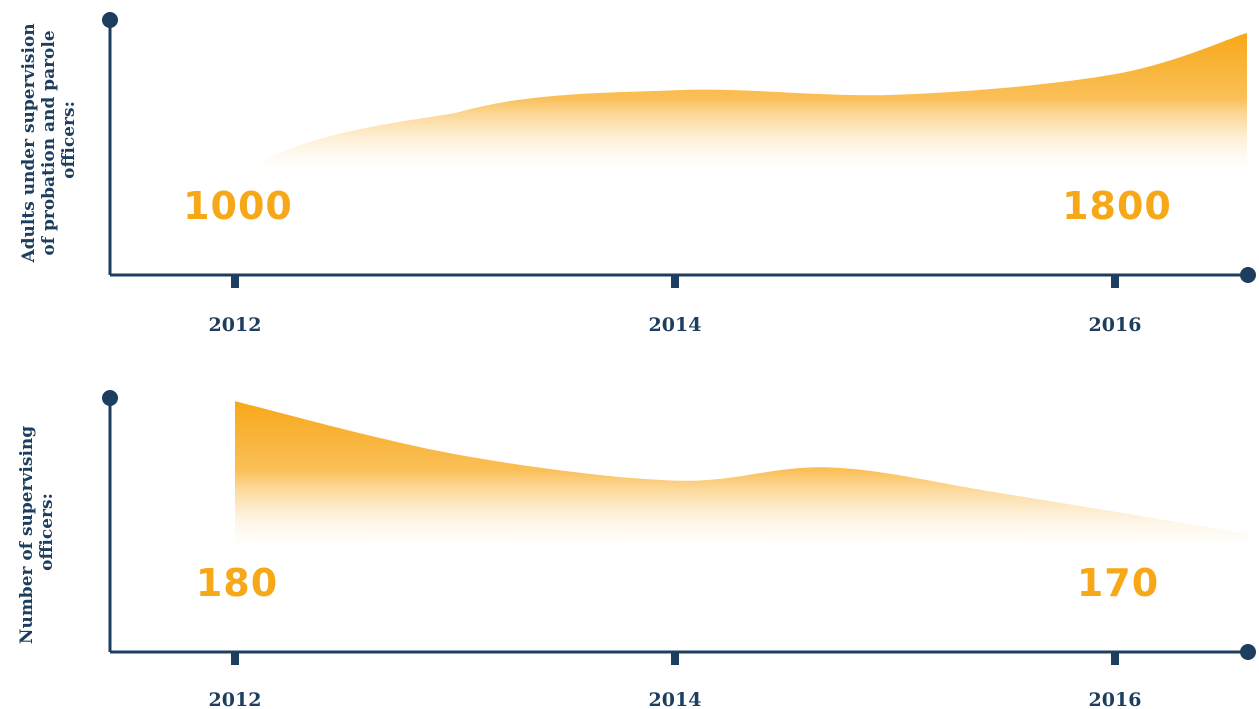  Describe the element at coordinates (1118, 583) in the screenshot. I see `end-value-label: 170` at that location.